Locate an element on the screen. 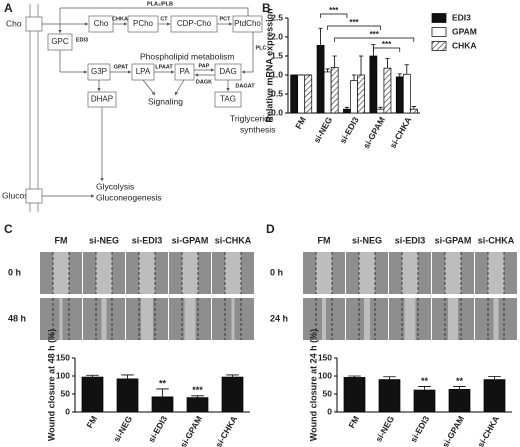 This screenshot has width=520, height=447. enzyme-label: CT is located at coordinates (164, 19).